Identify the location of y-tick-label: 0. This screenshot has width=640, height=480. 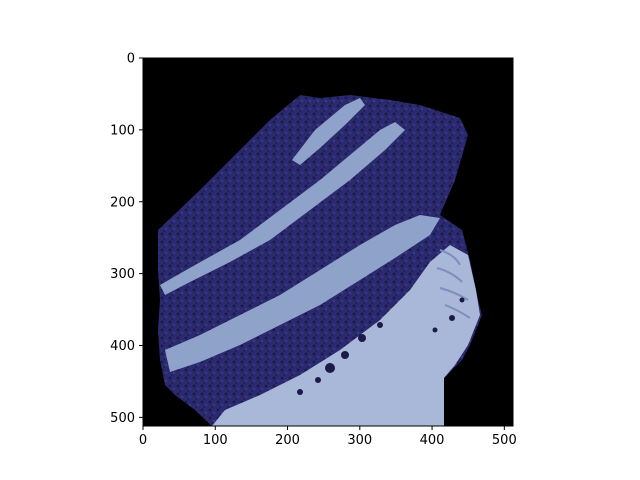
(131, 59).